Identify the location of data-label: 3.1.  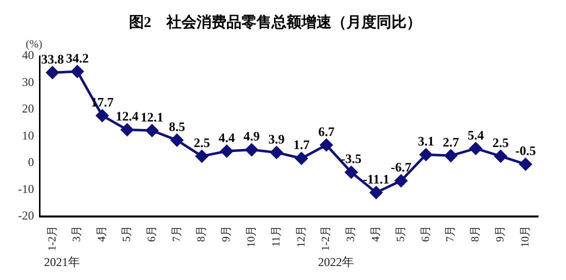
(426, 140).